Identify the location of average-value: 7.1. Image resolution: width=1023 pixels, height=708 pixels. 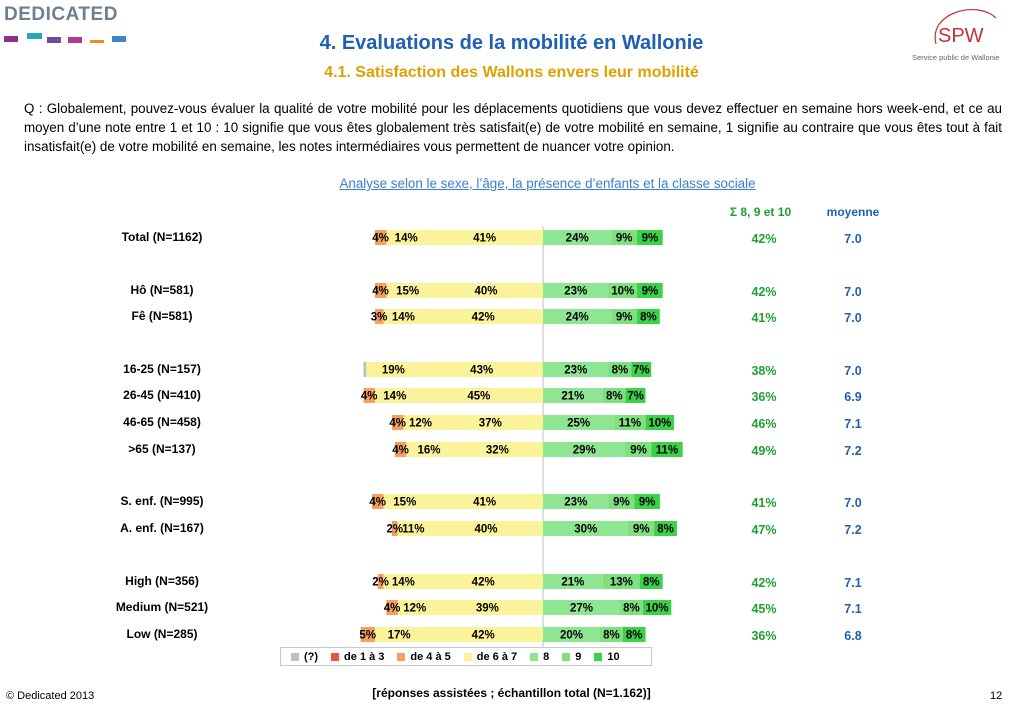
(852, 424).